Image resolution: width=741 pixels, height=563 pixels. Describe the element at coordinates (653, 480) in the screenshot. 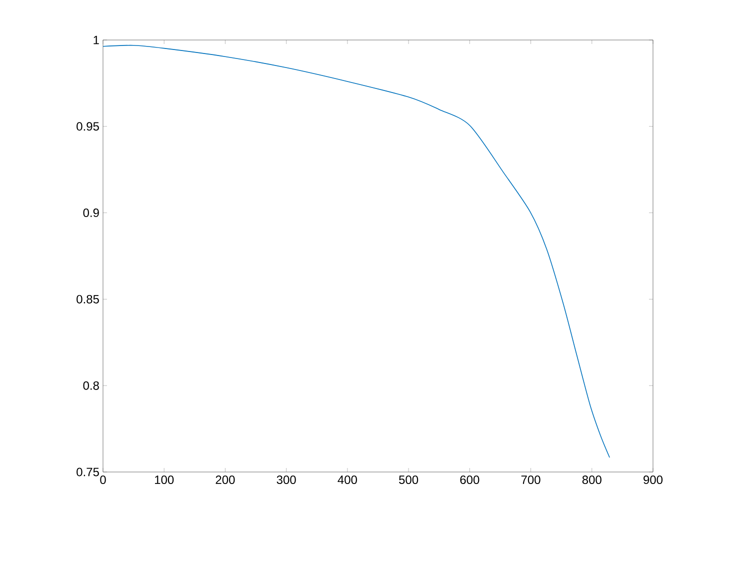

I see `x-tick-label: 900` at that location.